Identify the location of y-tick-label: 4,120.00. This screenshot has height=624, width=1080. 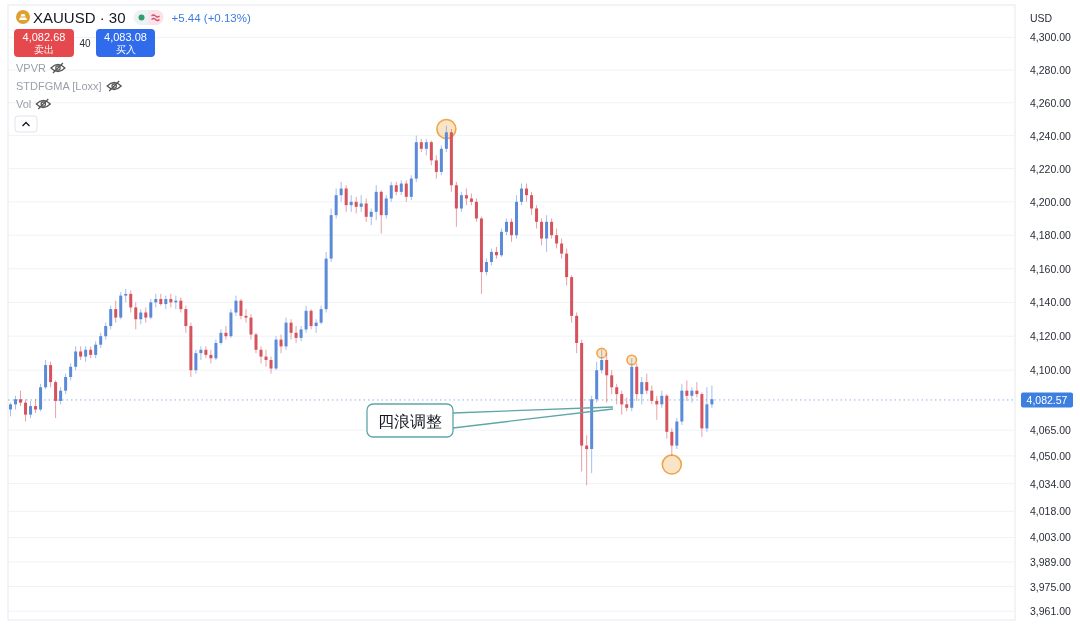
(1051, 336).